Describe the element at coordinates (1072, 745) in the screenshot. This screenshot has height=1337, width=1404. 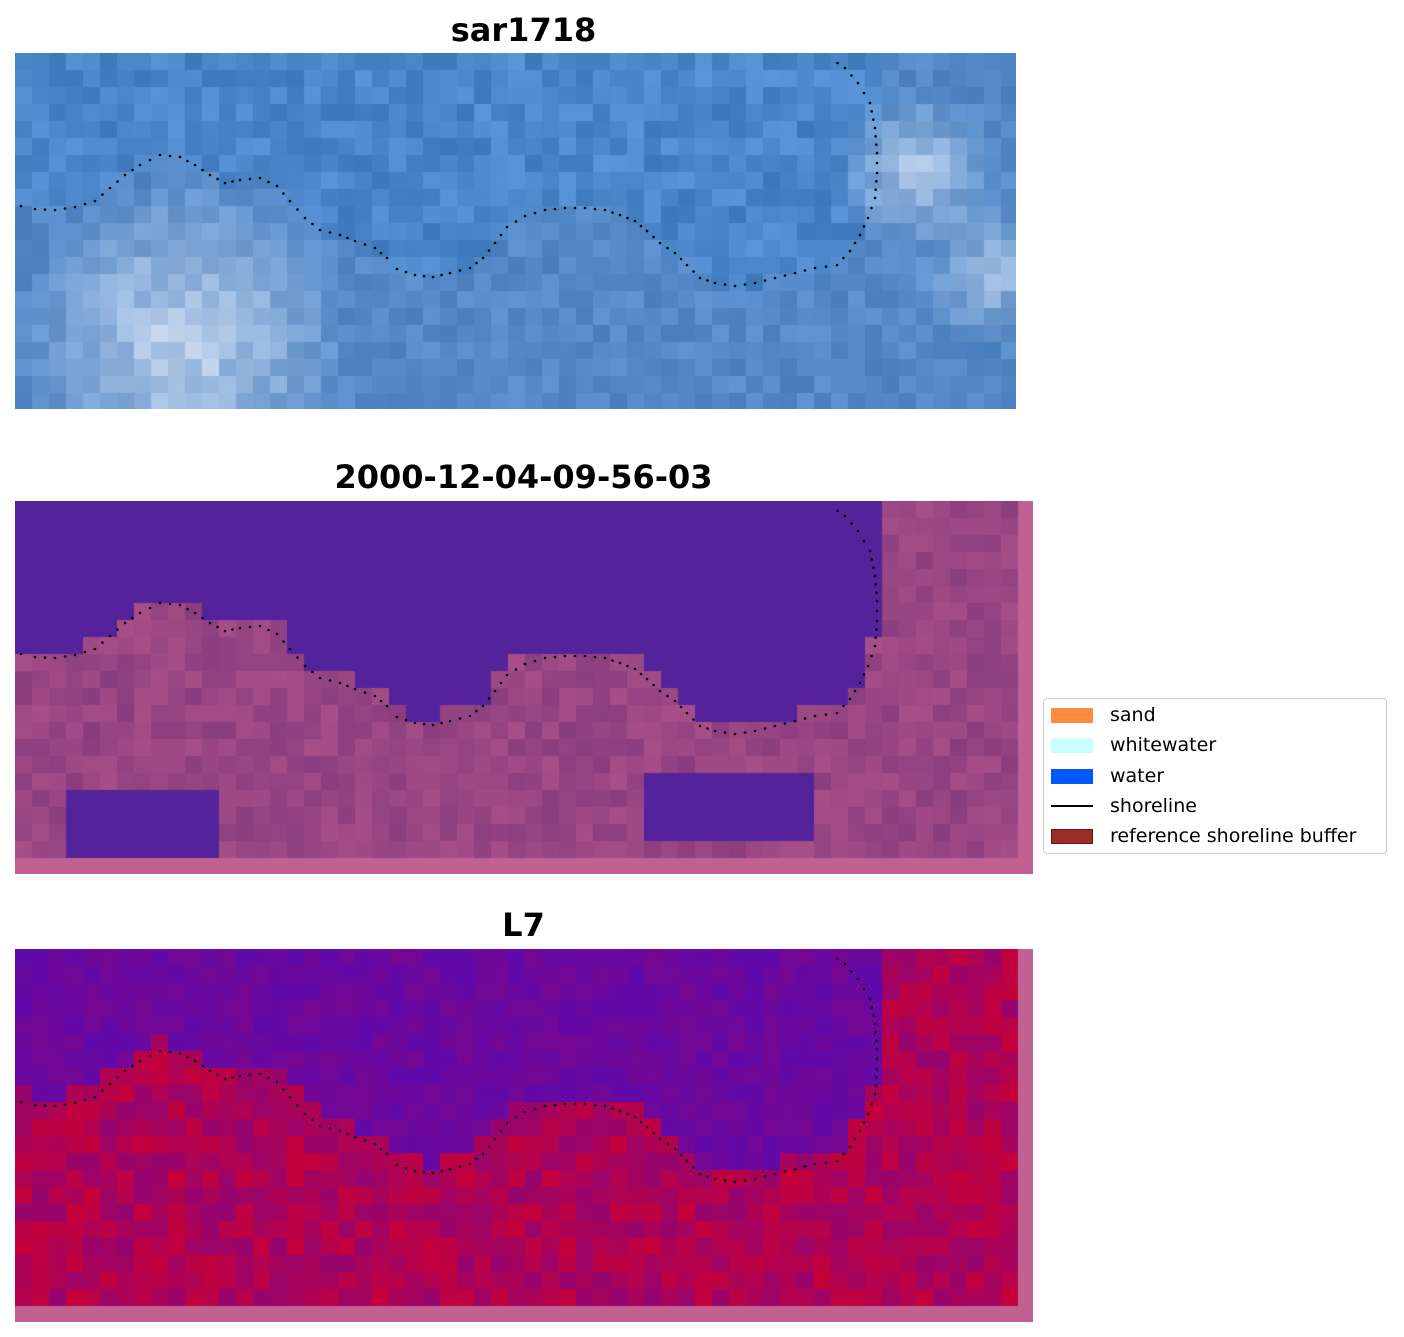
I see `legend-swatch-whitewater` at that location.